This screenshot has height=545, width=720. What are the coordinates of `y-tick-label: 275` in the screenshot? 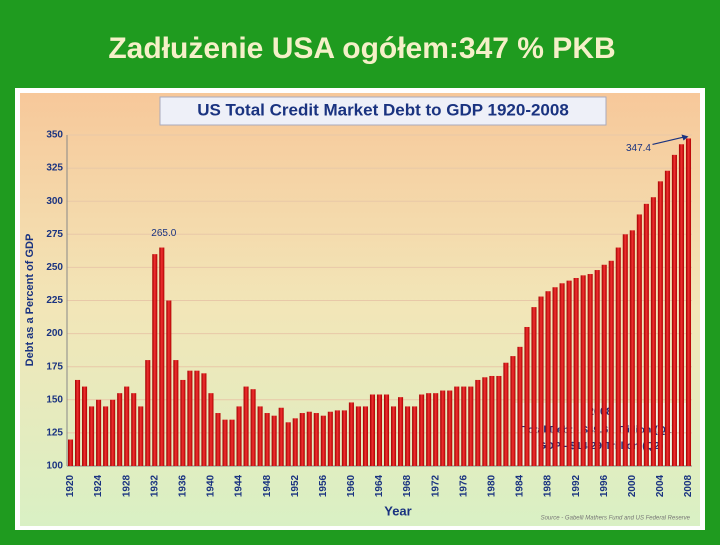 It's located at (54, 234).